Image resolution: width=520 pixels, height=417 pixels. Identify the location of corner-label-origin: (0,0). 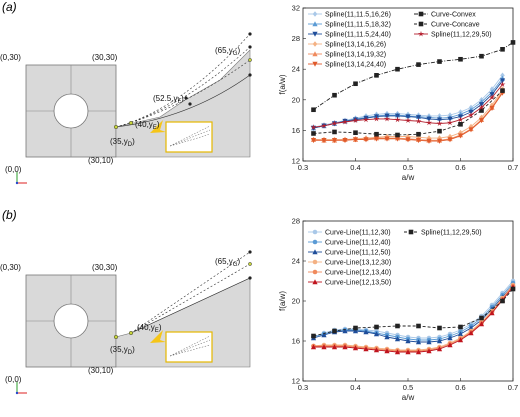
(13, 169).